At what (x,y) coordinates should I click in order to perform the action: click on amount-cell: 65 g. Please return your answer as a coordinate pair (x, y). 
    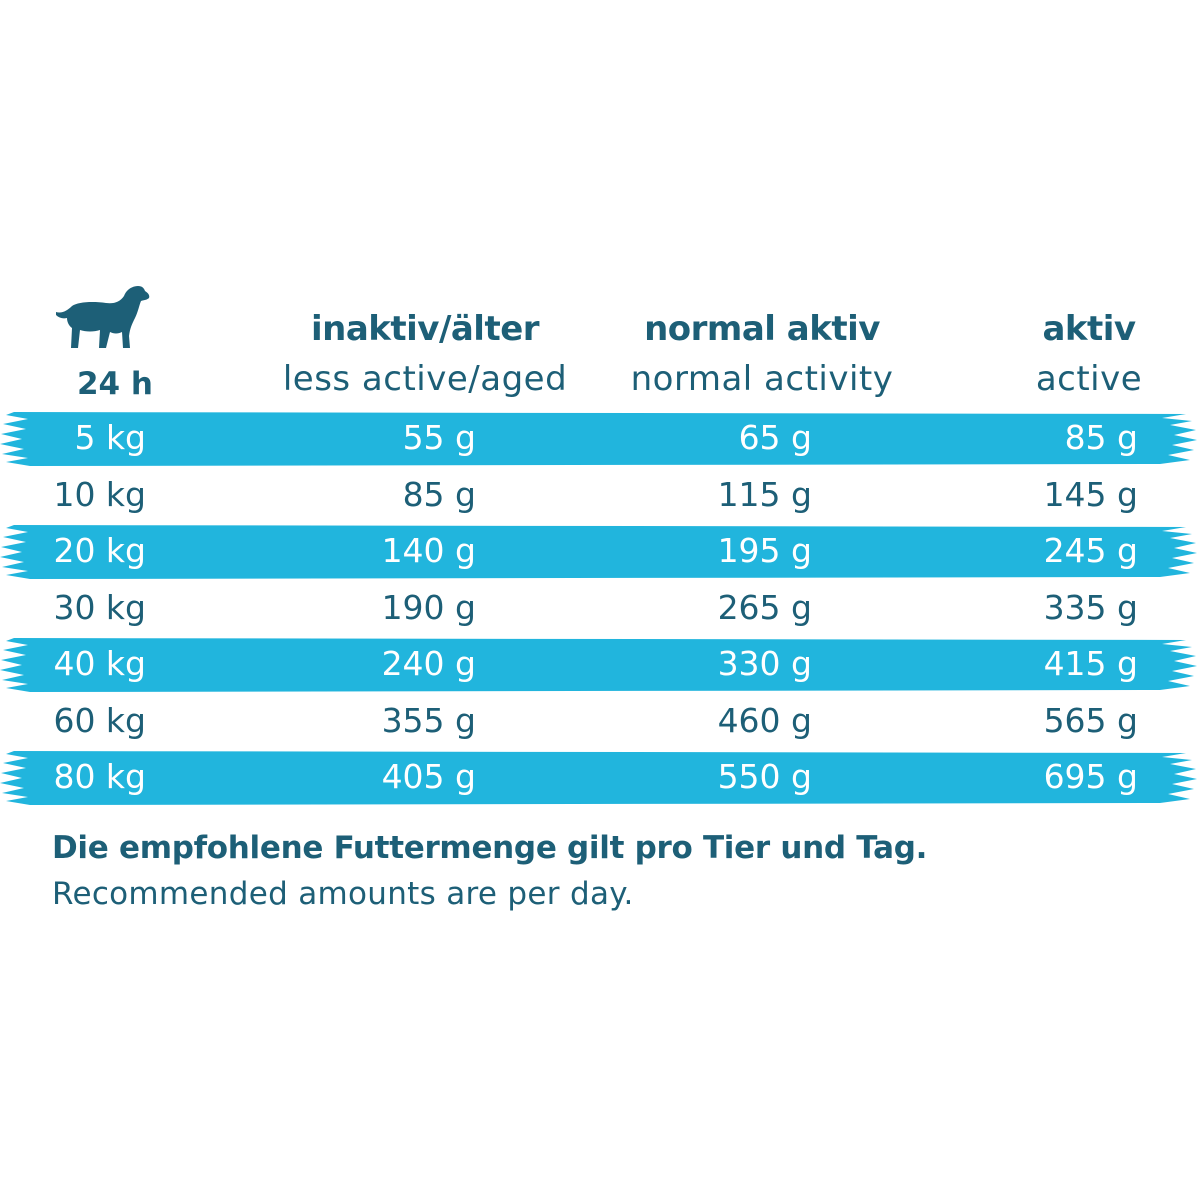
    Looking at the image, I should click on (775, 437).